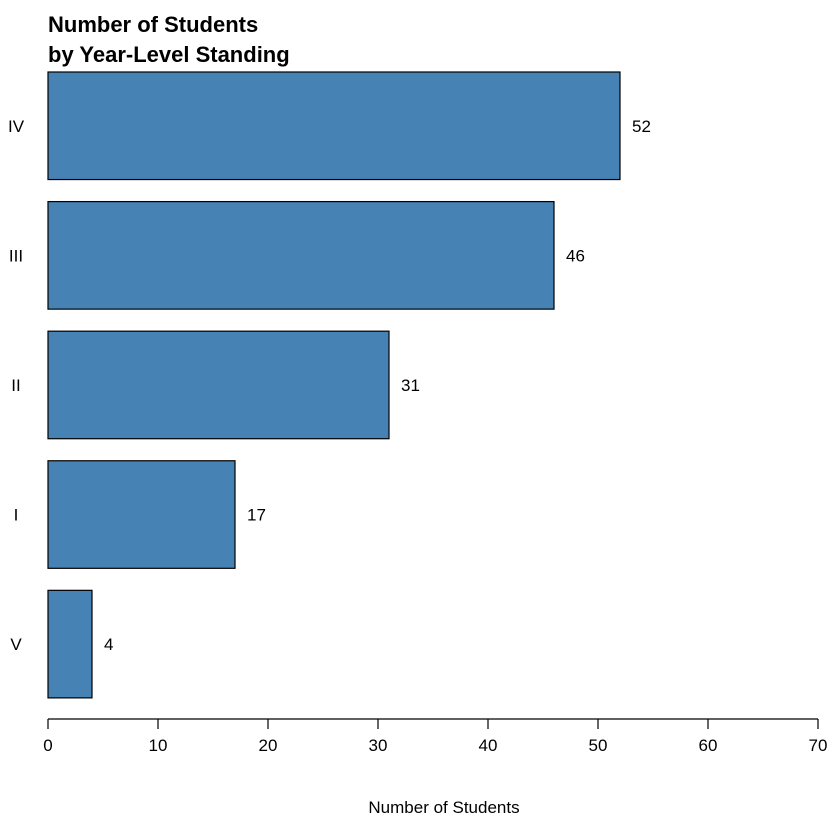  I want to click on category-label-i: I, so click(16, 515).